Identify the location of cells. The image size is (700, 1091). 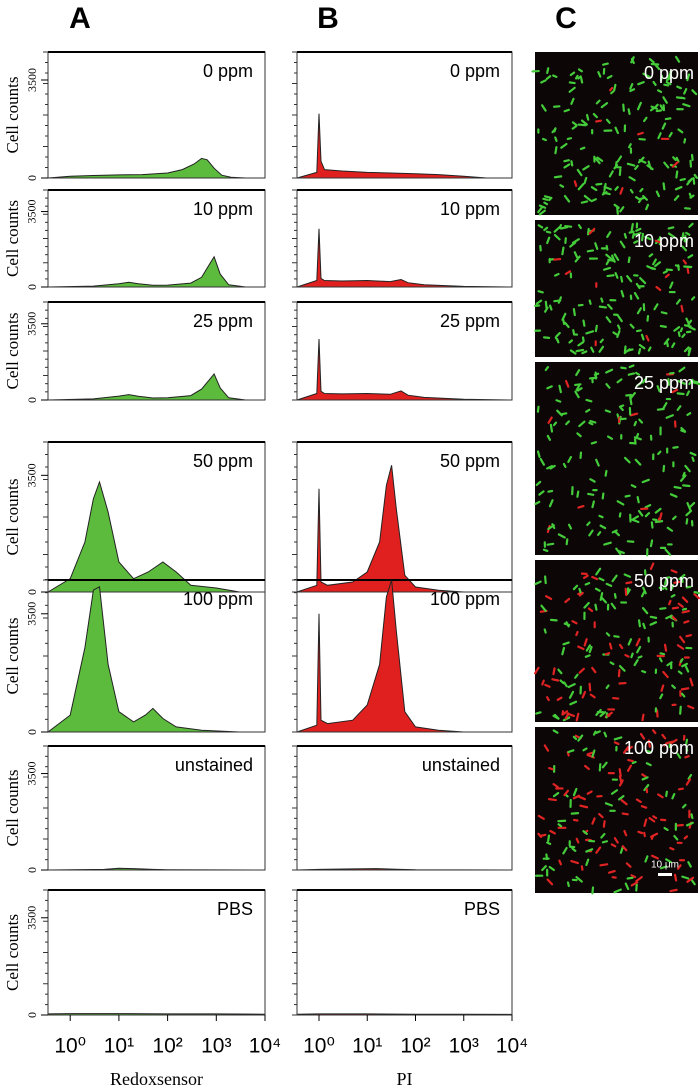
(617, 460).